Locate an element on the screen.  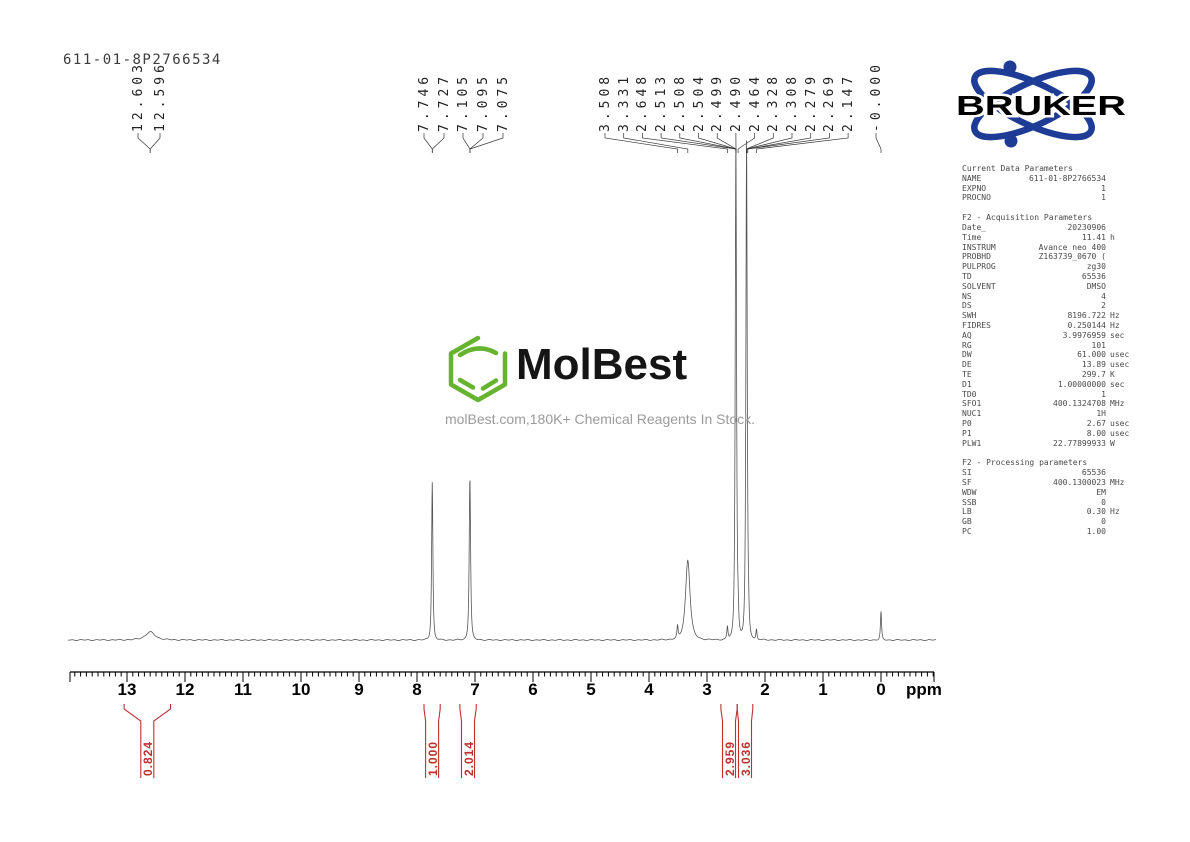
param-row: PC 1.00 is located at coordinates (1051, 532).